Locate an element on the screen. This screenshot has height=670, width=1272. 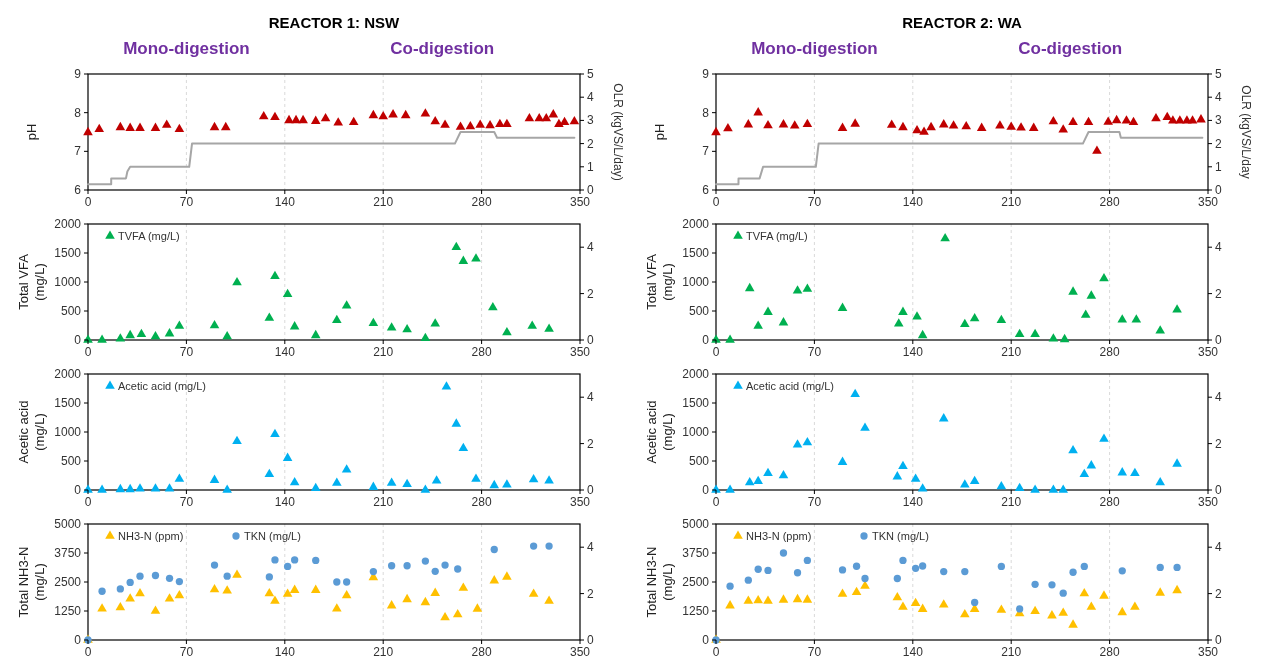
y-axis-title: Total NH3-N (mg/L) is located at coordinates (659, 582).